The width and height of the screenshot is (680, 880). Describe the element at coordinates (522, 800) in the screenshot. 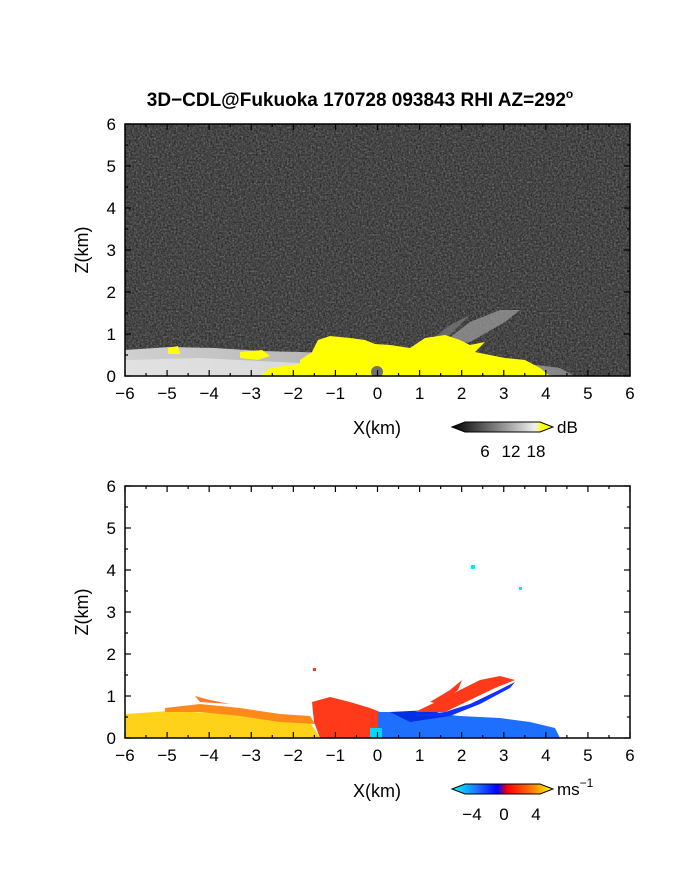

I see `velocity-colorbar: ms−1 −4 0 4` at that location.